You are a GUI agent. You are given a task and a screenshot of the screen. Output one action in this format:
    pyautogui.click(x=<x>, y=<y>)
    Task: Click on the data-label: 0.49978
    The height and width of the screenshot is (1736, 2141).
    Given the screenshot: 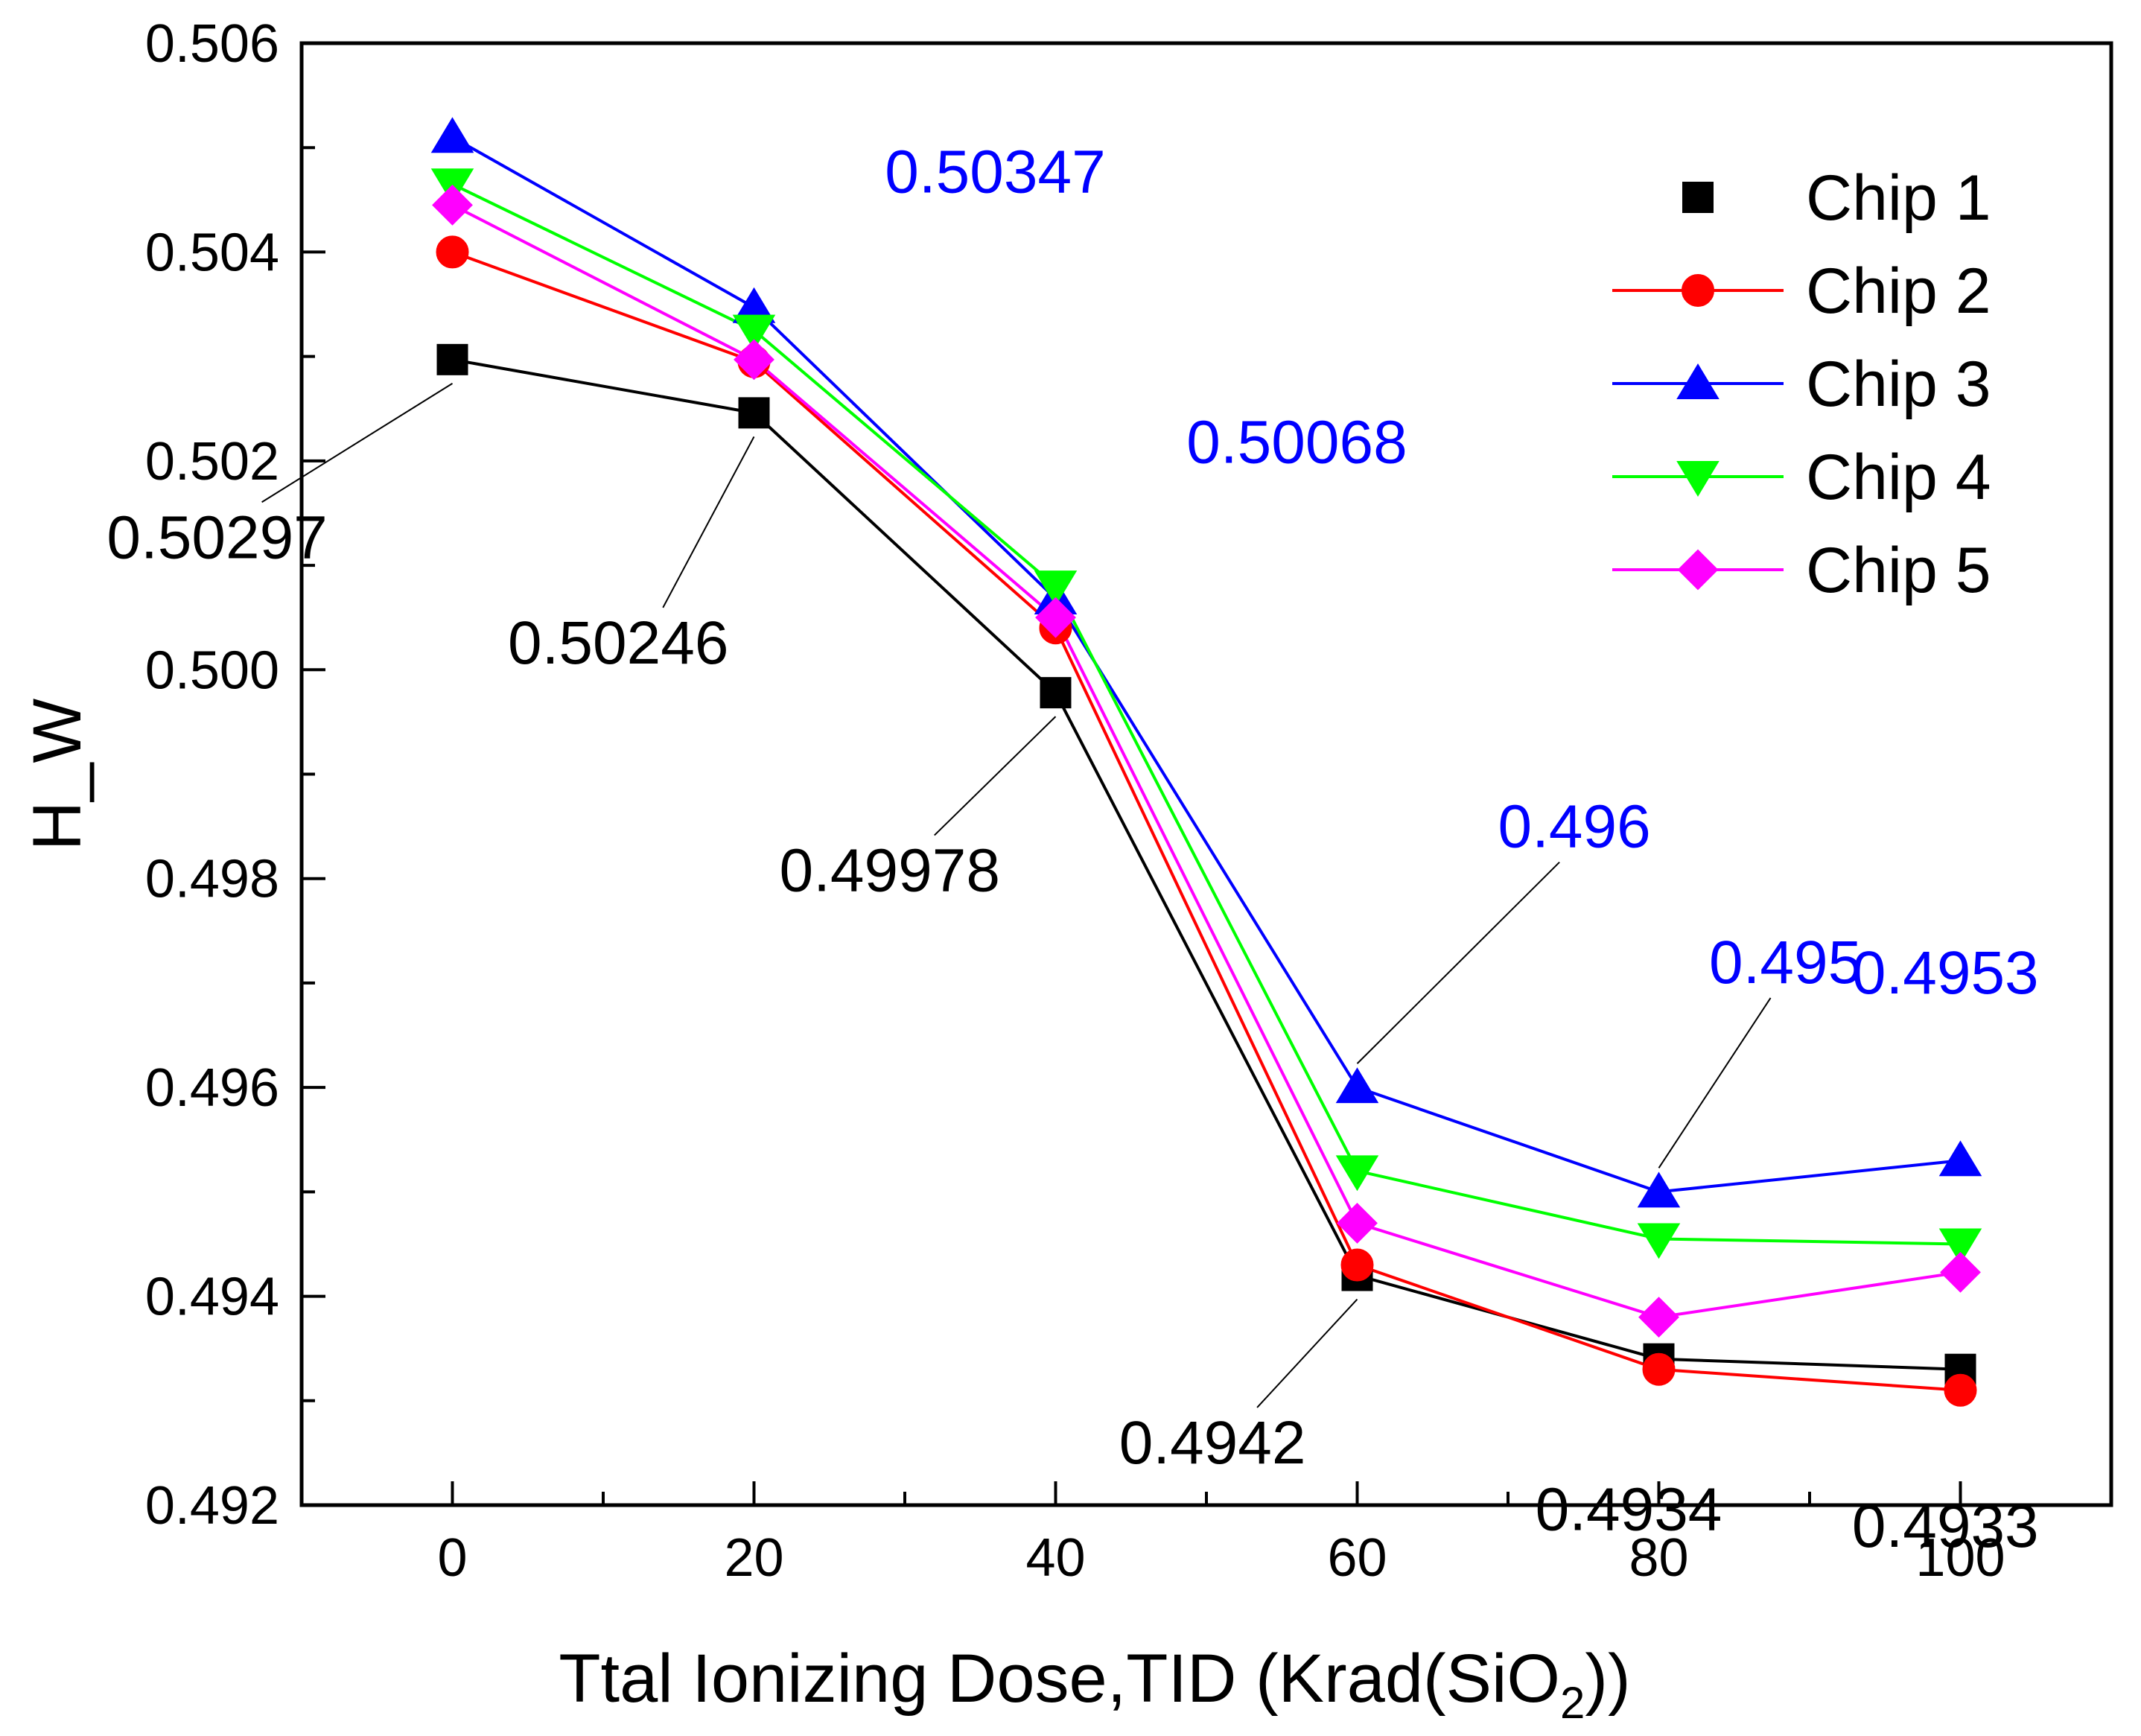 What is the action you would take?
    pyautogui.click(x=890, y=871)
    